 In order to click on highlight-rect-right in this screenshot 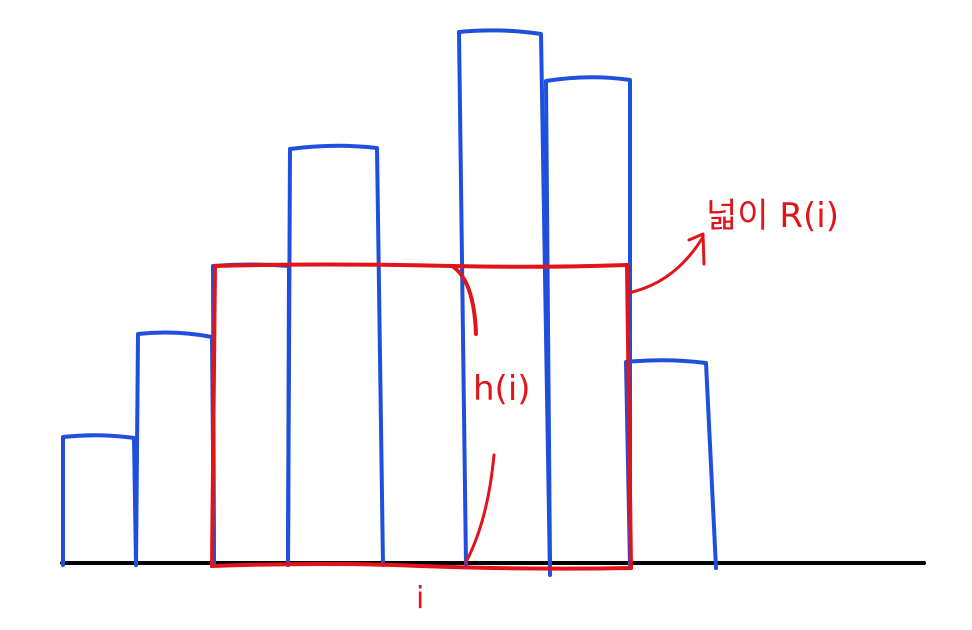, I will do `click(629, 416)`.